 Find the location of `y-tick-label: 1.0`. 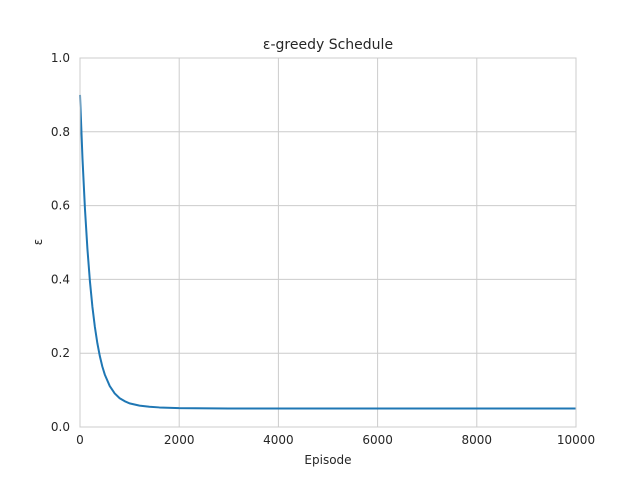

y-tick-label: 1.0 is located at coordinates (60, 58).